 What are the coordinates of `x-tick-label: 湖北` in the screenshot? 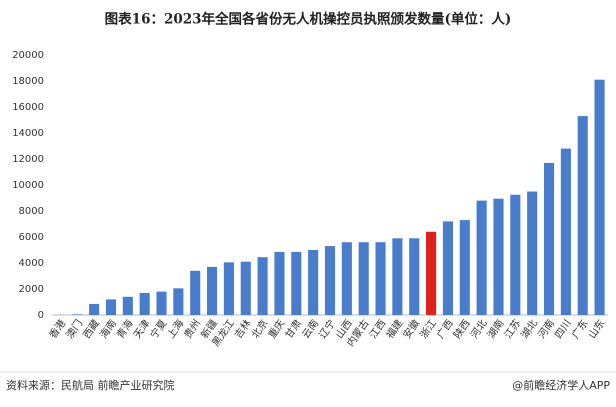 It's located at (529, 329).